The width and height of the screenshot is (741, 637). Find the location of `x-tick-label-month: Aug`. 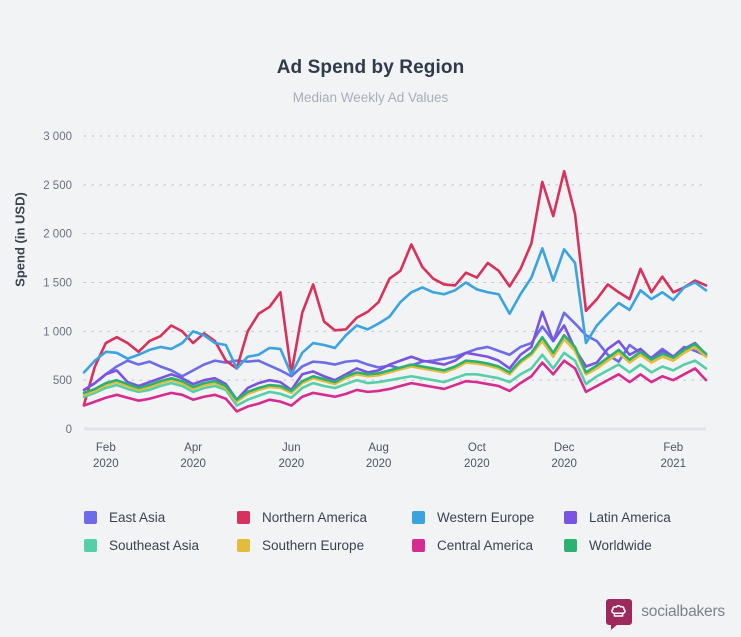

x-tick-label-month: Aug is located at coordinates (378, 448).